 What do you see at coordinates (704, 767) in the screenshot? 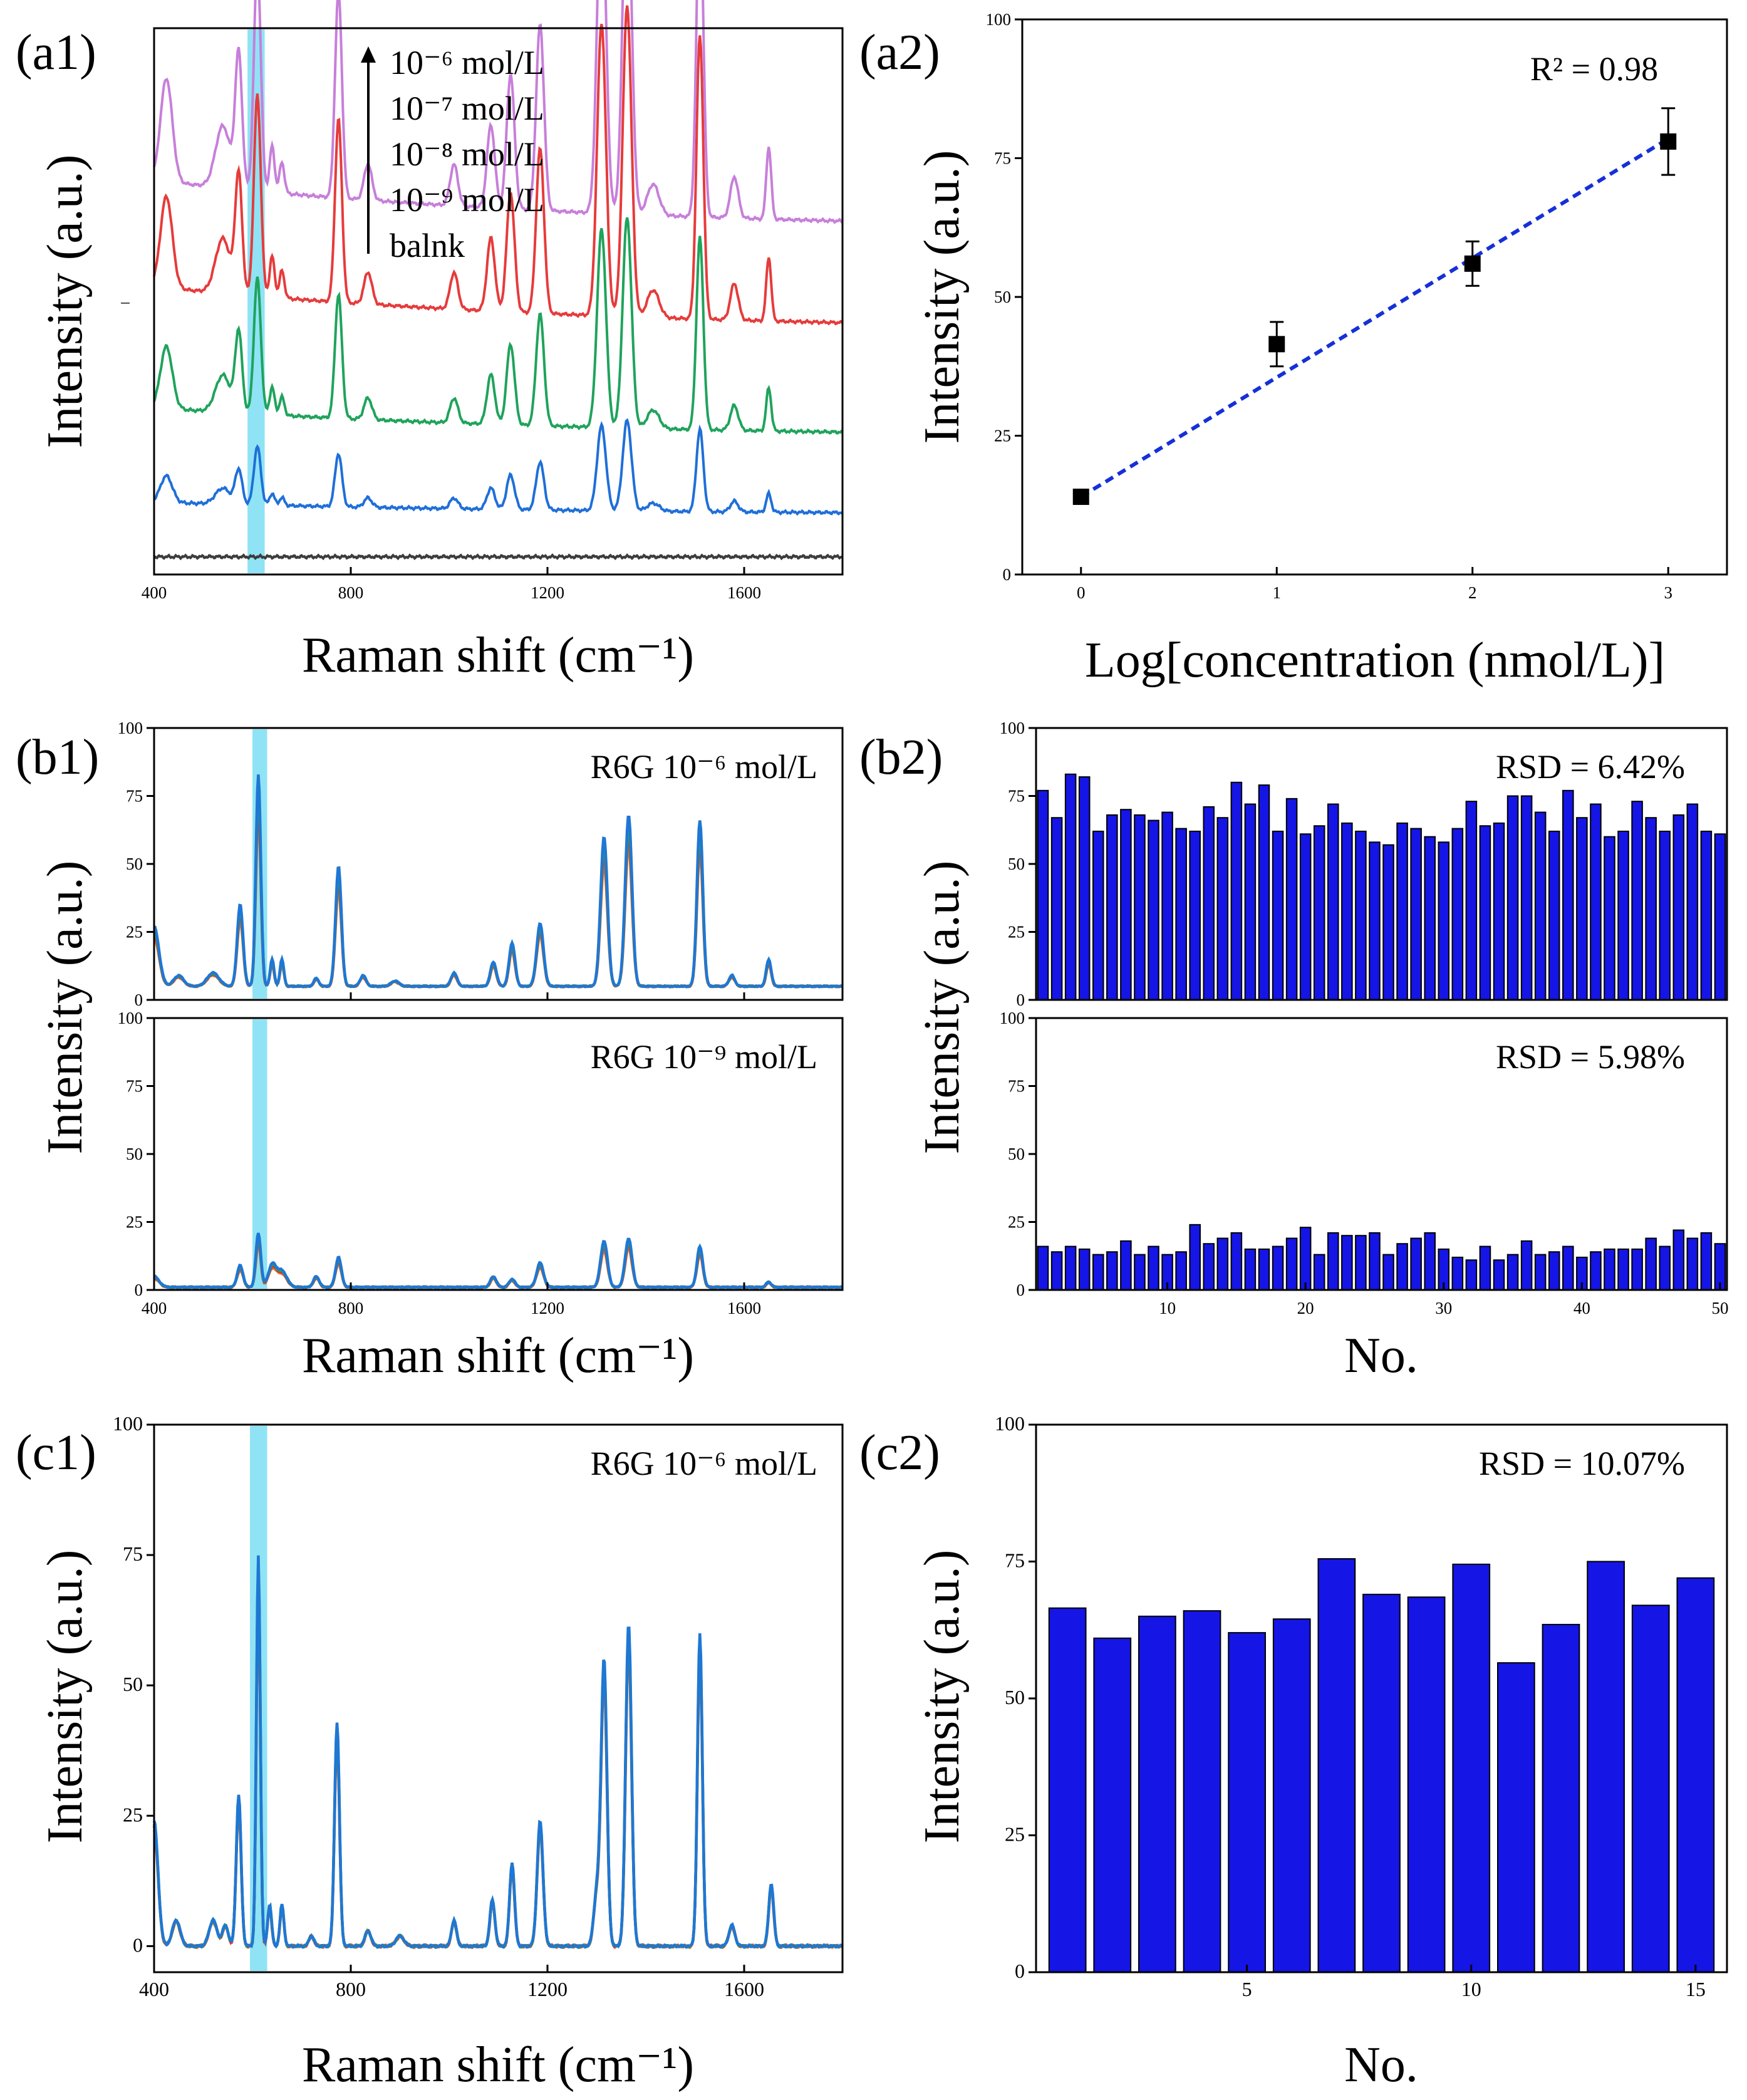
I see `b1_top-annotation: R6G 10⁻⁶ mol/L` at bounding box center [704, 767].